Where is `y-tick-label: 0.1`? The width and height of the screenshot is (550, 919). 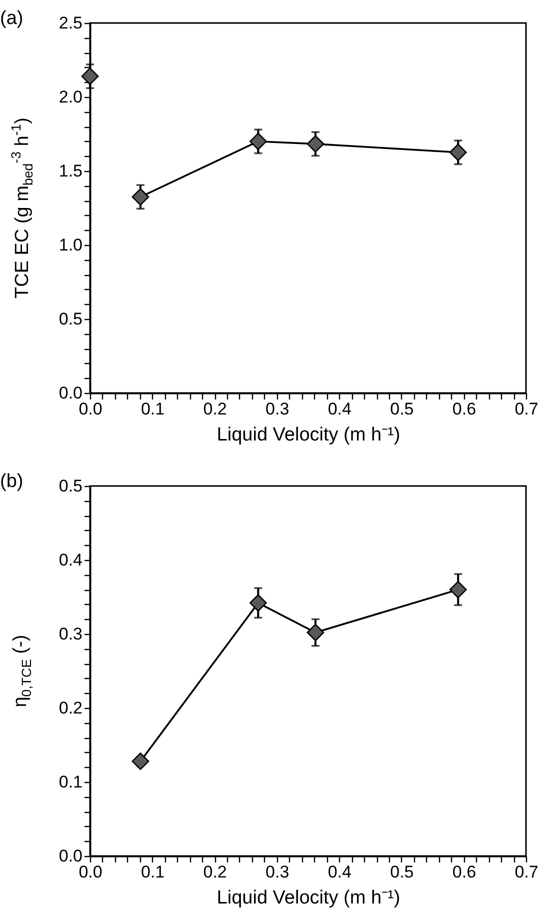 y-tick-label: 0.1 is located at coordinates (70, 782).